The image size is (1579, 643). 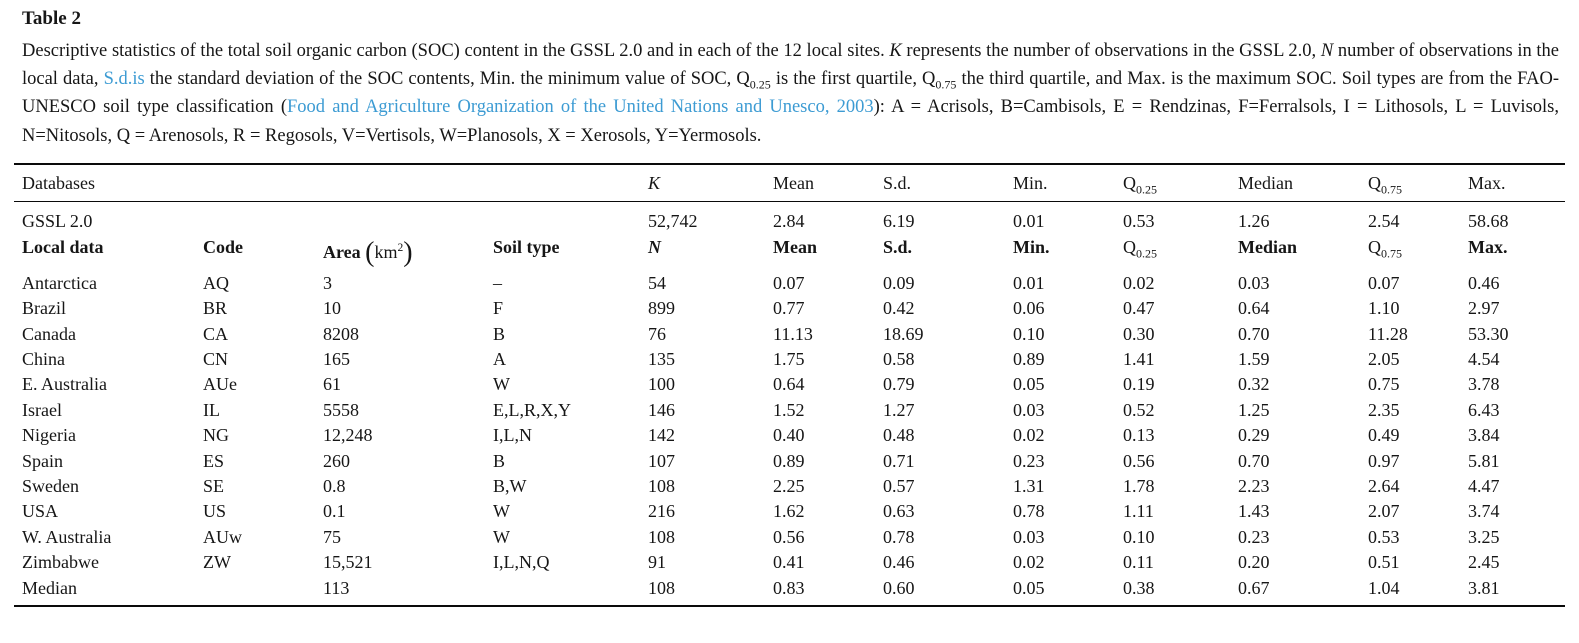 I want to click on table-cell: 0.75, so click(x=1384, y=384).